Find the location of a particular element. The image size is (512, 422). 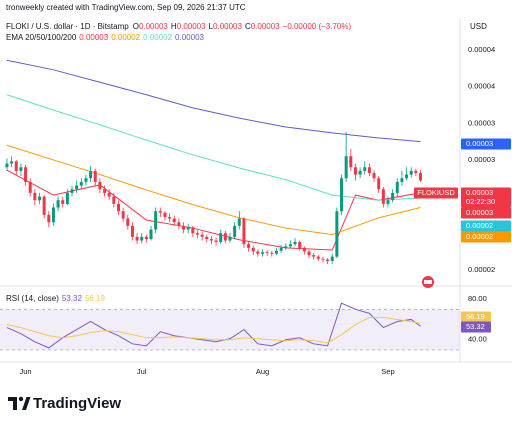

y-tick-label: 0.00003 is located at coordinates (481, 122).